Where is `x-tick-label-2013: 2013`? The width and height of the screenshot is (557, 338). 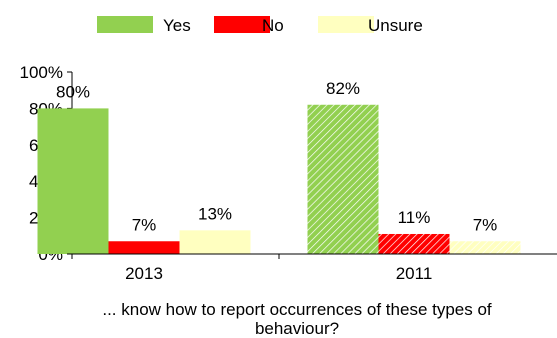
x-tick-label-2013: 2013 is located at coordinates (144, 273).